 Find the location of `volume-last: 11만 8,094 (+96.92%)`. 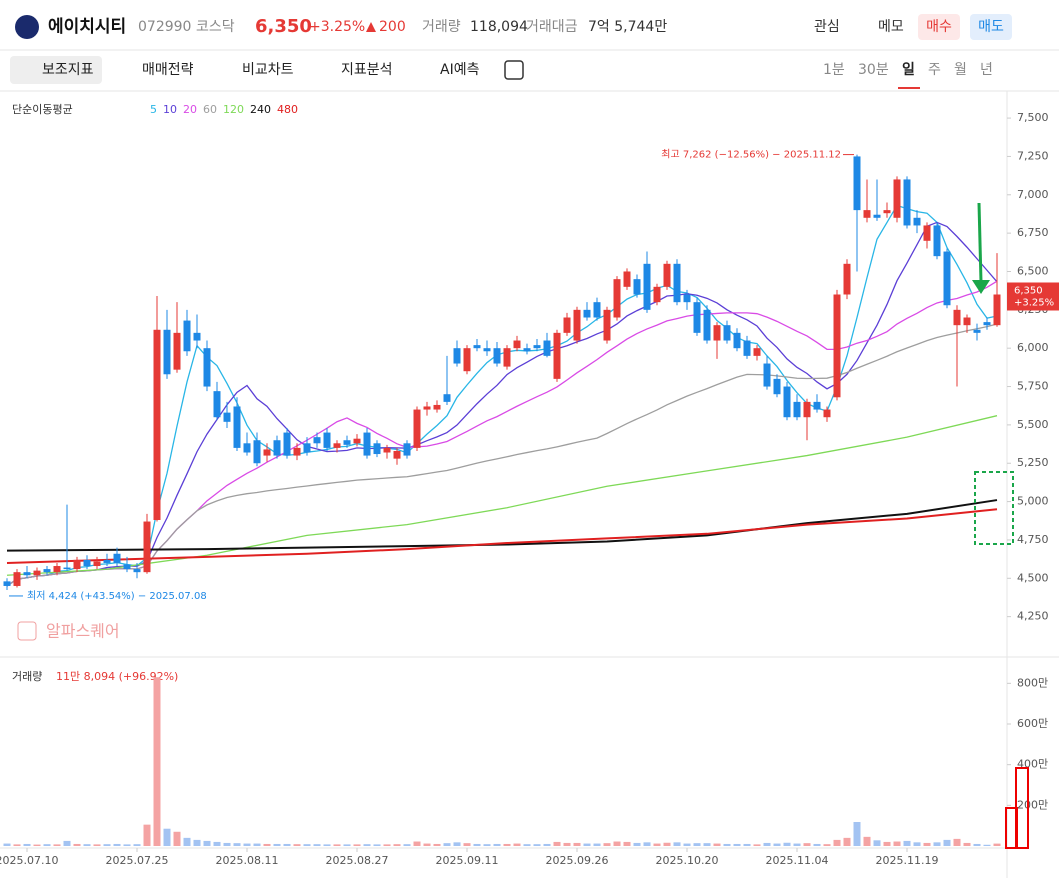

volume-last: 11만 8,094 (+96.92%) is located at coordinates (117, 676).